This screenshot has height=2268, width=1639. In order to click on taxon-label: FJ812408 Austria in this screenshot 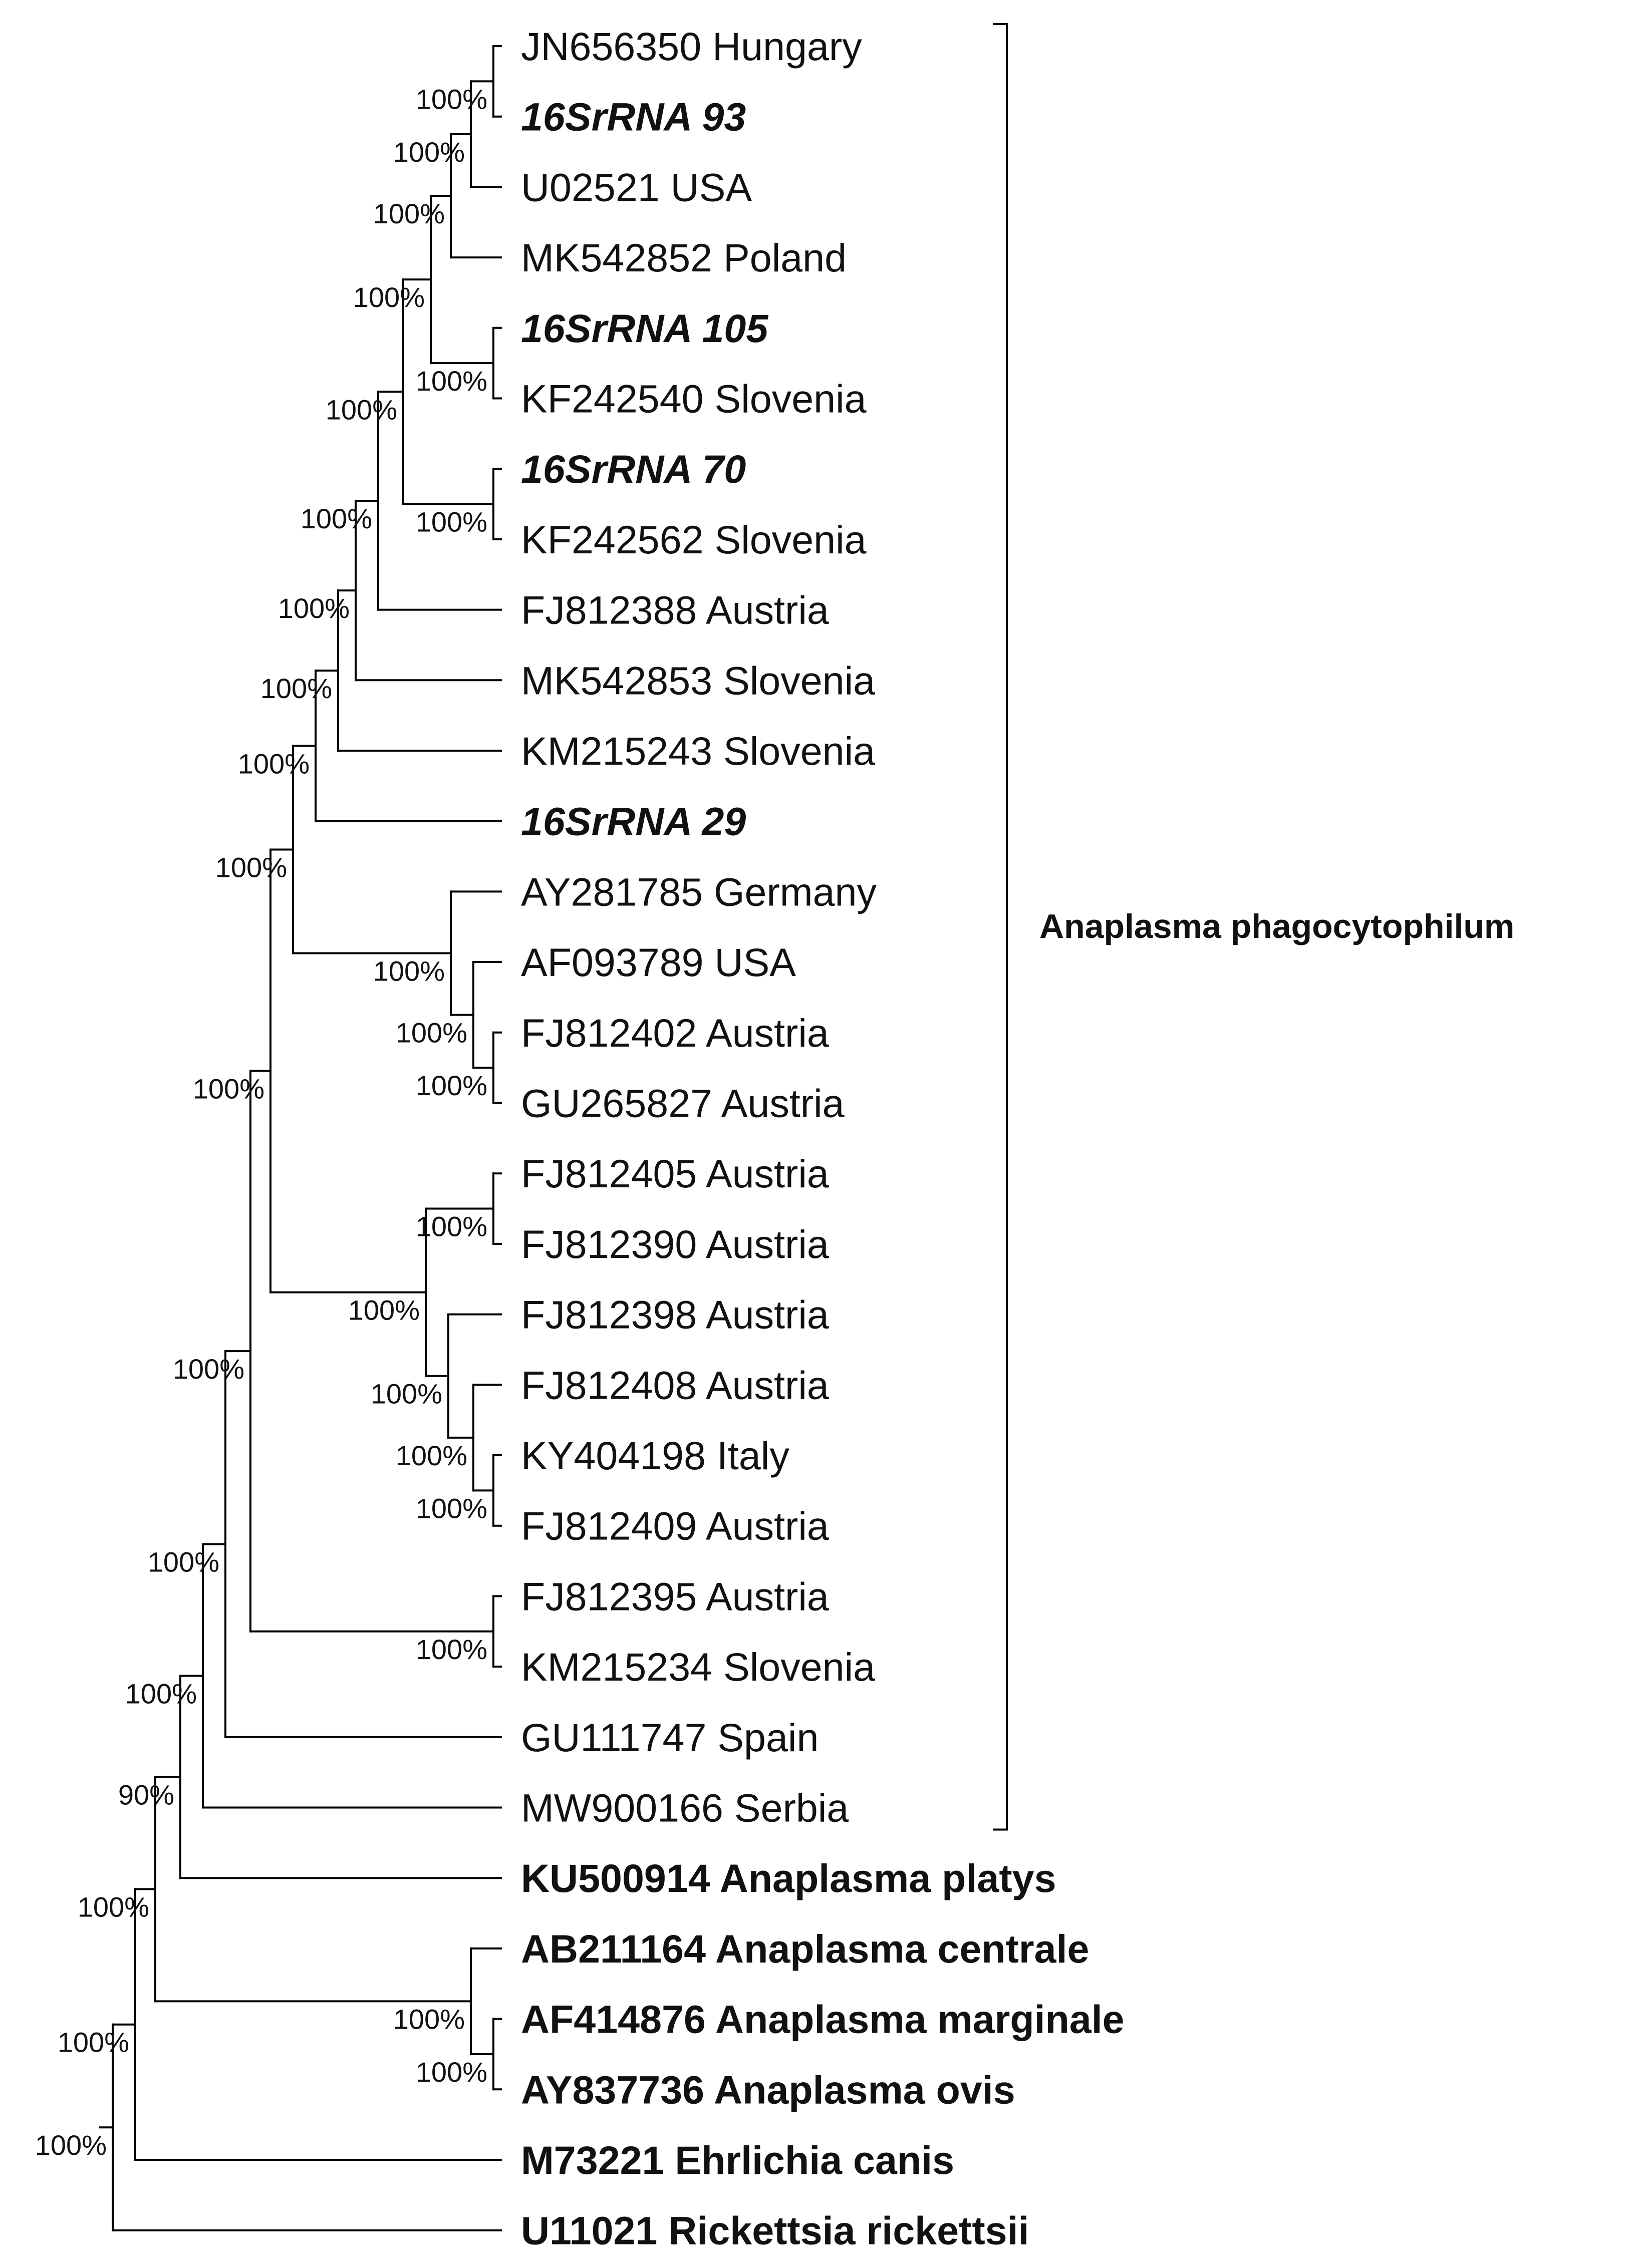, I will do `click(675, 1385)`.